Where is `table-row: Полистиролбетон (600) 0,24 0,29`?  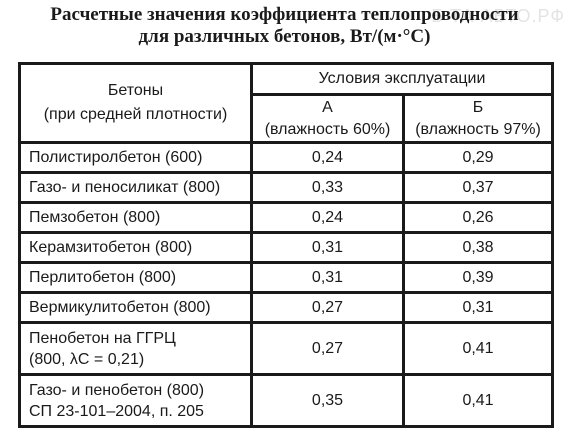 table-row: Полистиролбетон (600) 0,24 0,29 is located at coordinates (286, 157).